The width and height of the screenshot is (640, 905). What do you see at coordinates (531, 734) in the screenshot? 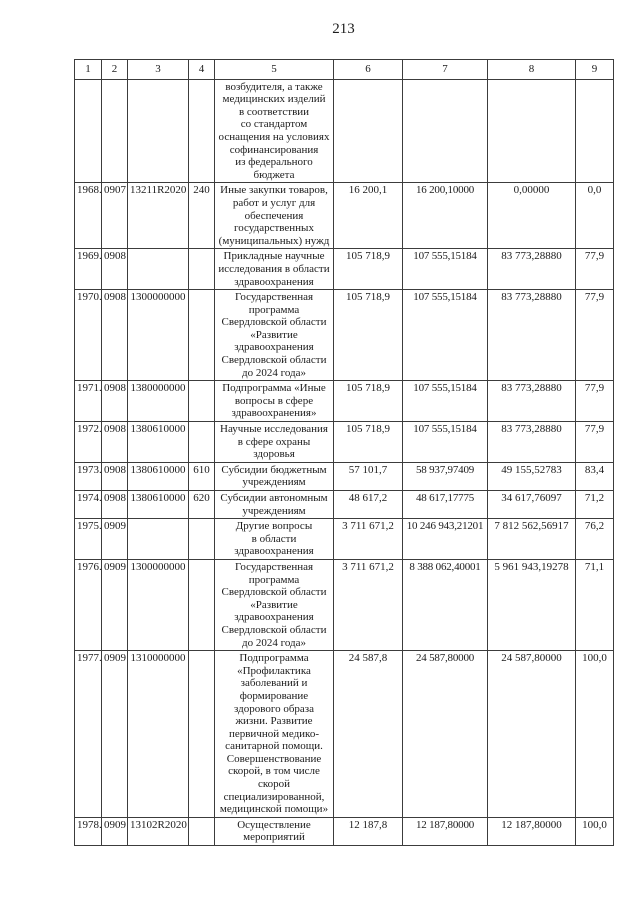
I see `cell-amount-executed: 24 587,80000` at bounding box center [531, 734].